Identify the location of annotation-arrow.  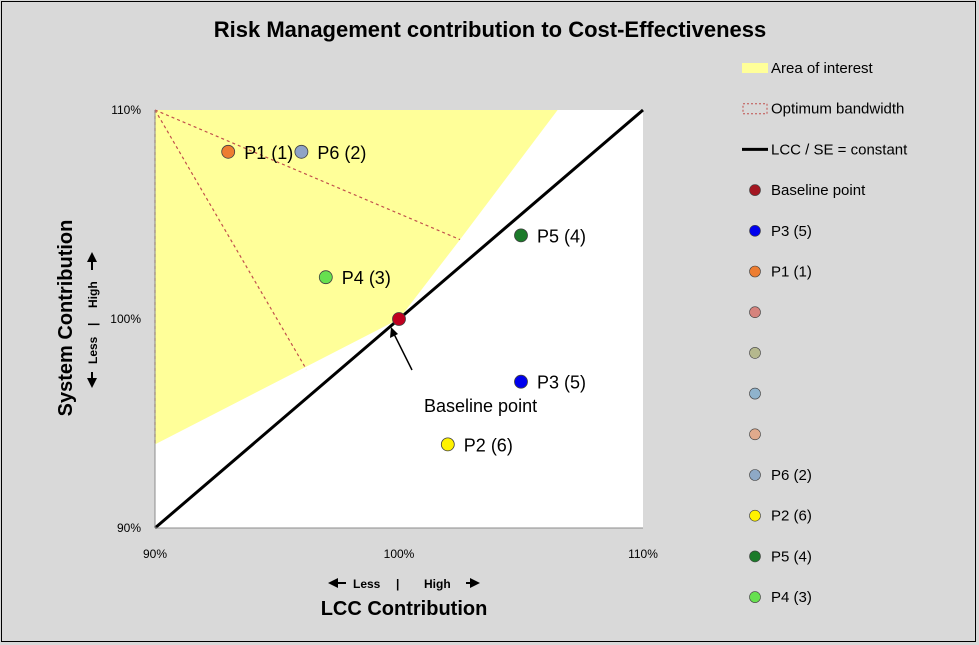
(403, 352).